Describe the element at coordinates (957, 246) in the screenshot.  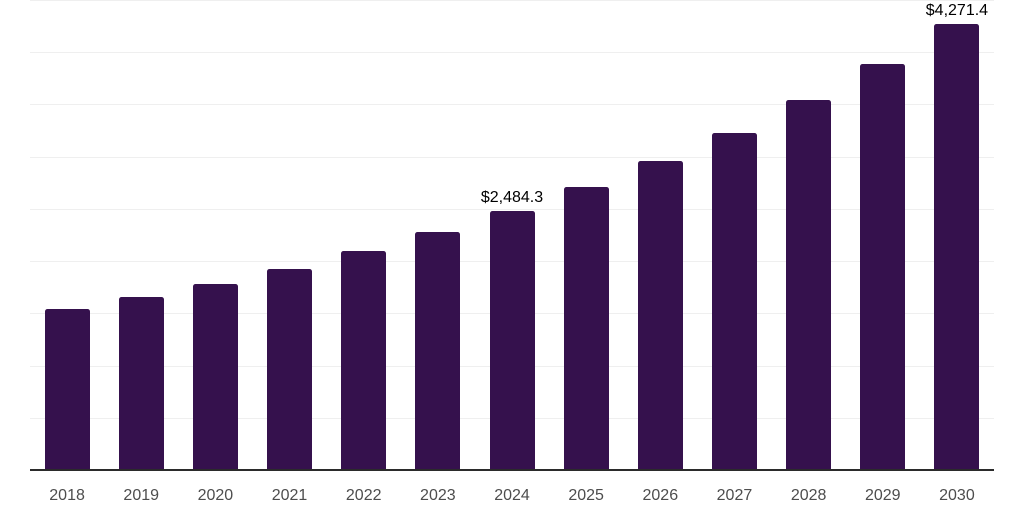
I see `bar-2030` at that location.